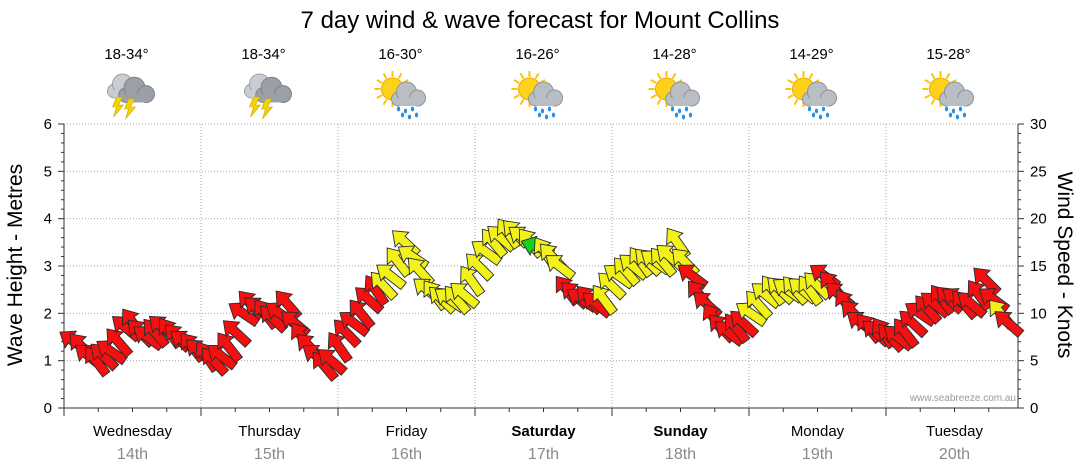 Image resolution: width=1080 pixels, height=475 pixels. I want to click on left-tick-label: 2, so click(48, 313).